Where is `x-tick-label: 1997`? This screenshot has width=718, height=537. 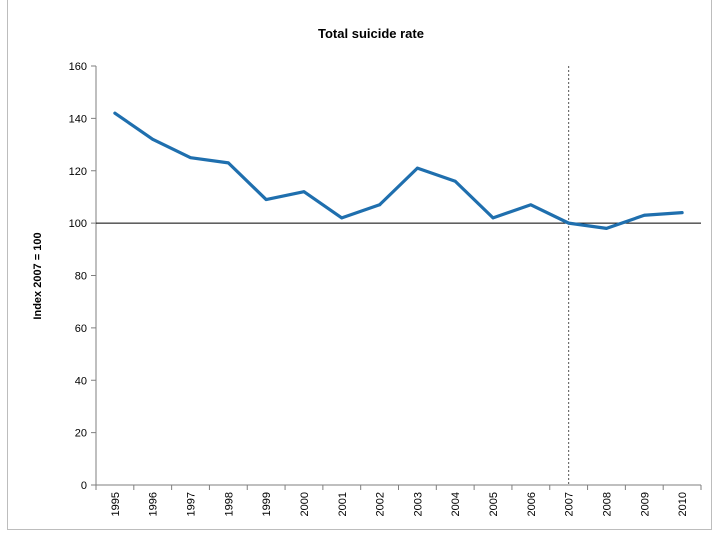 x-tick-label: 1997 is located at coordinates (192, 504).